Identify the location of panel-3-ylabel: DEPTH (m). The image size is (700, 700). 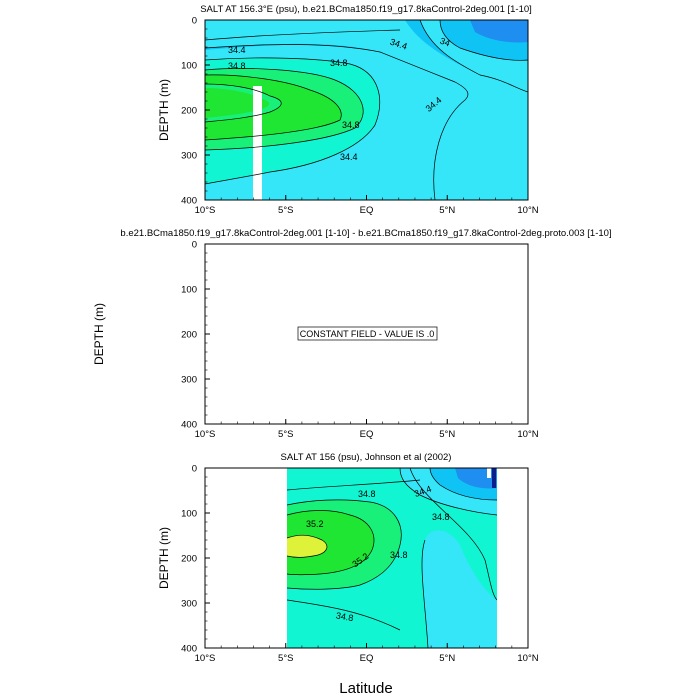
(164, 558).